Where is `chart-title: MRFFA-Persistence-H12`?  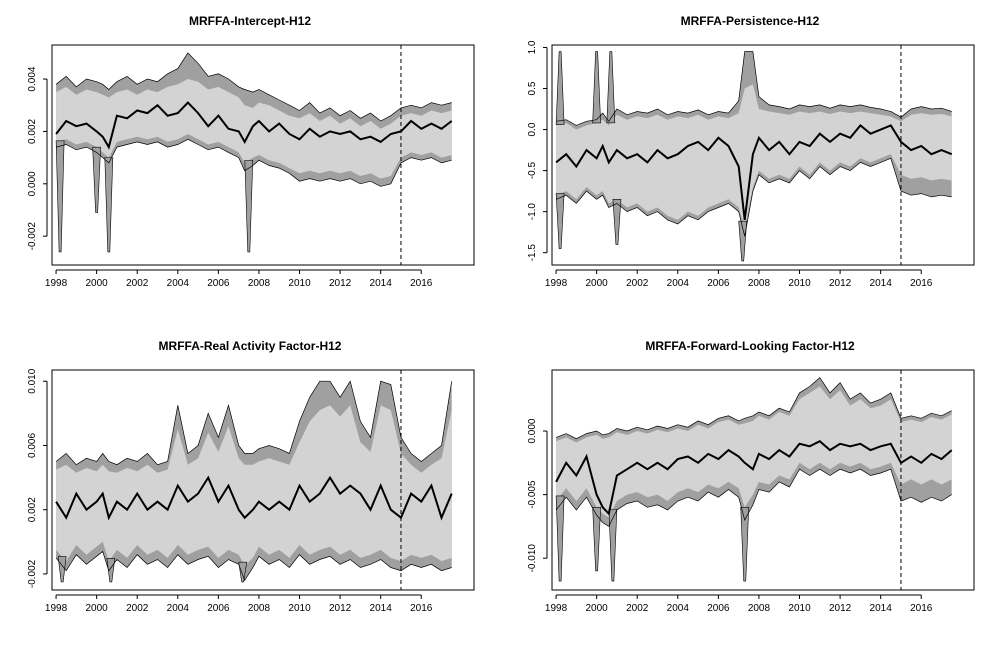 chart-title: MRFFA-Persistence-H12 is located at coordinates (750, 21).